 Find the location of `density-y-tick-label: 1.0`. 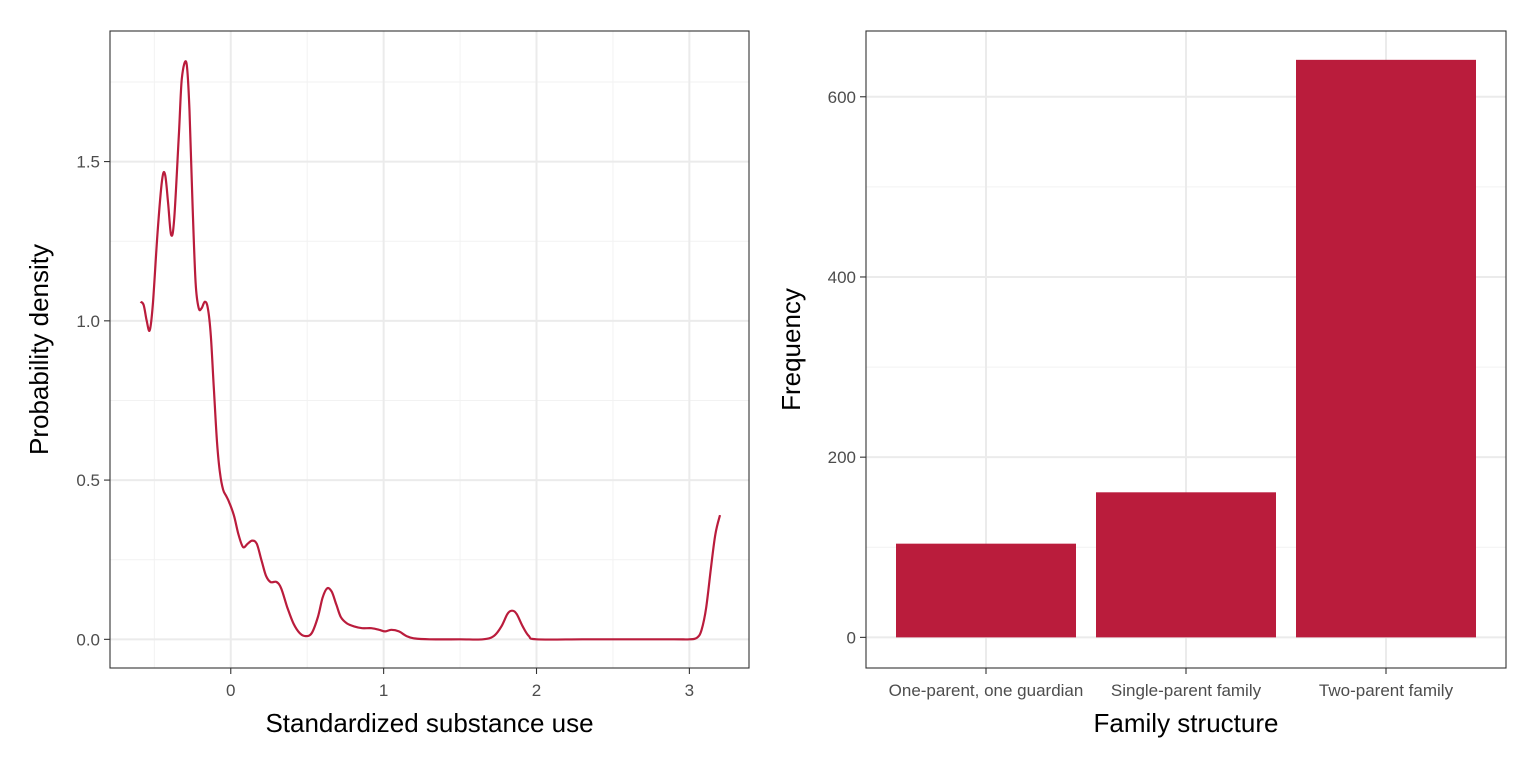

density-y-tick-label: 1.0 is located at coordinates (88, 321).